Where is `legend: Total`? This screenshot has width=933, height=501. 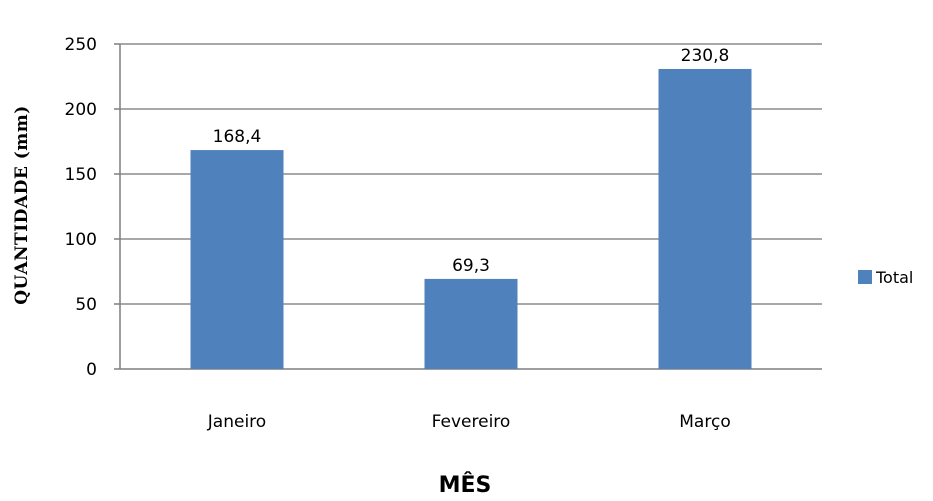 legend: Total is located at coordinates (885, 277).